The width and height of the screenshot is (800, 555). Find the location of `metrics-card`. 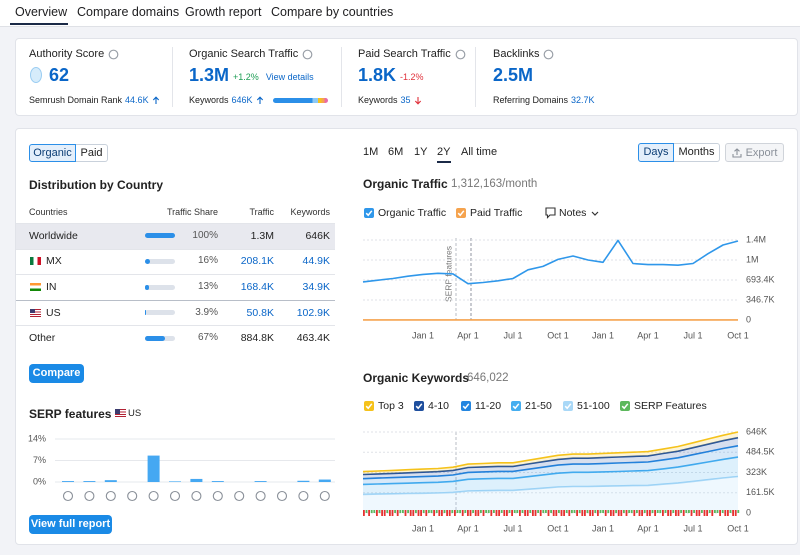

metrics-card is located at coordinates (406, 77).